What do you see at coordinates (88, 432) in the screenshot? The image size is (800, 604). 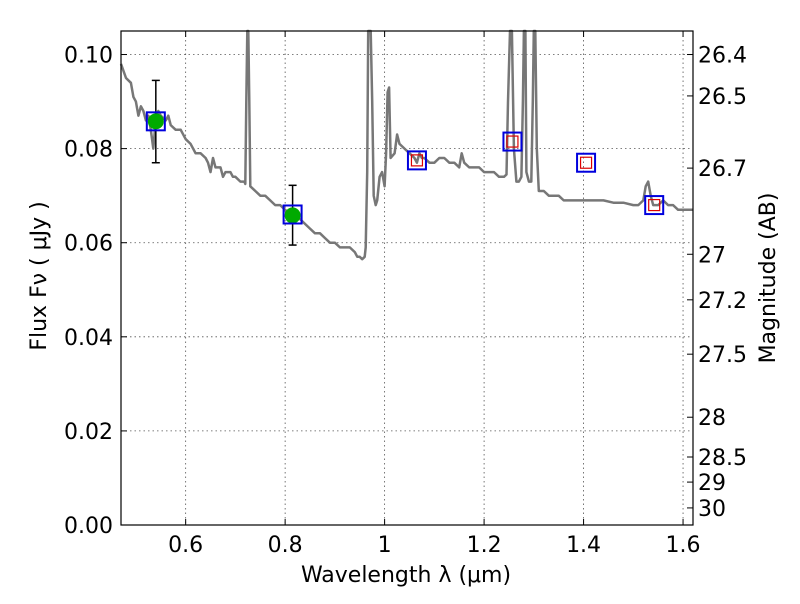 I see `y-tick-label: 0.02` at bounding box center [88, 432].